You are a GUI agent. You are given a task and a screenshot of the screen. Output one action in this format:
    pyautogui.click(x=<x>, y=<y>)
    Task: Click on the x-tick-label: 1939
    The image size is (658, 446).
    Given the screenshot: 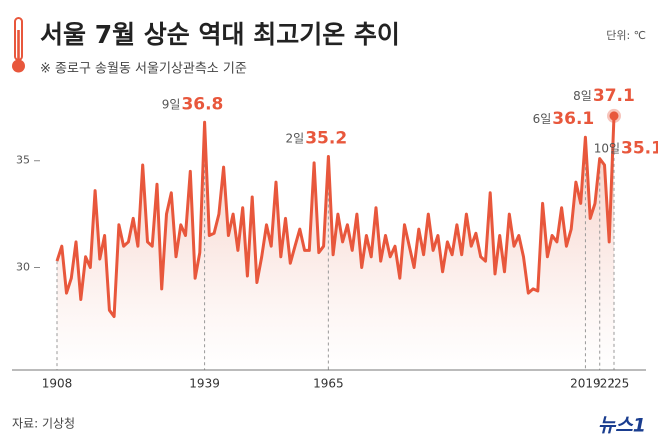 What is the action you would take?
    pyautogui.click(x=204, y=384)
    